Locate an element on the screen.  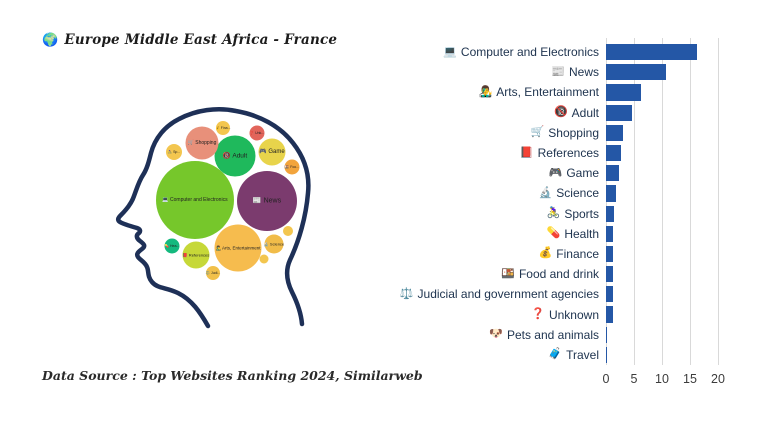
bar-category-label: 🎮 Game is located at coordinates (490, 173).